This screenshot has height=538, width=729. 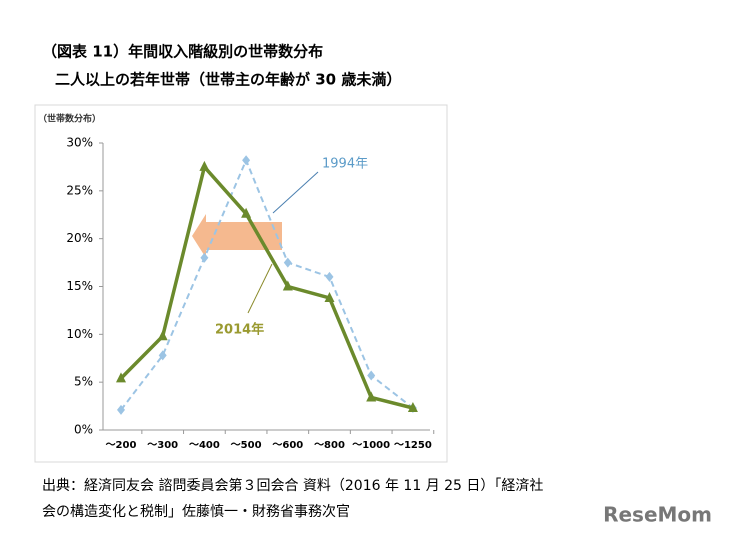 What do you see at coordinates (329, 445) in the screenshot?
I see `x-tick-label: ～800` at bounding box center [329, 445].